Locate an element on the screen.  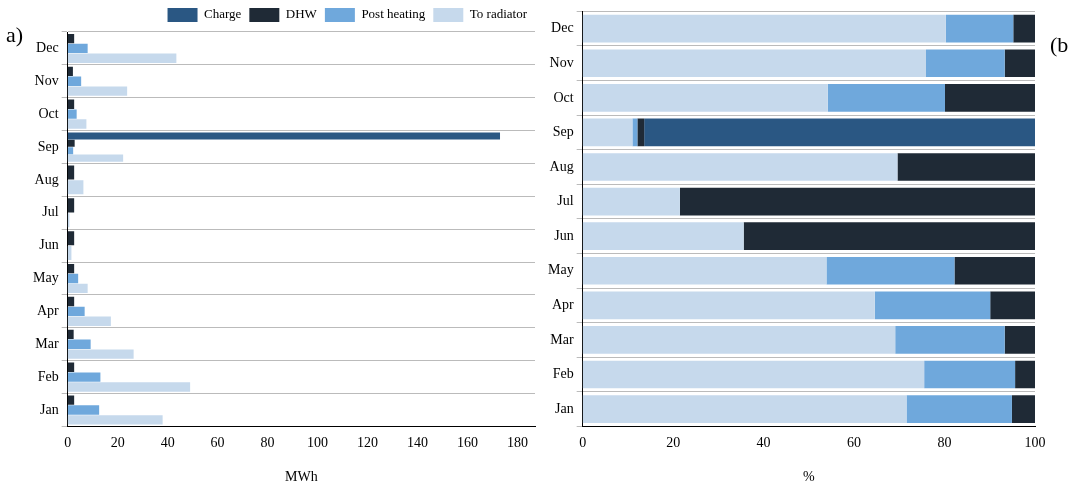
legend-label: Charge is located at coordinates (223, 14).